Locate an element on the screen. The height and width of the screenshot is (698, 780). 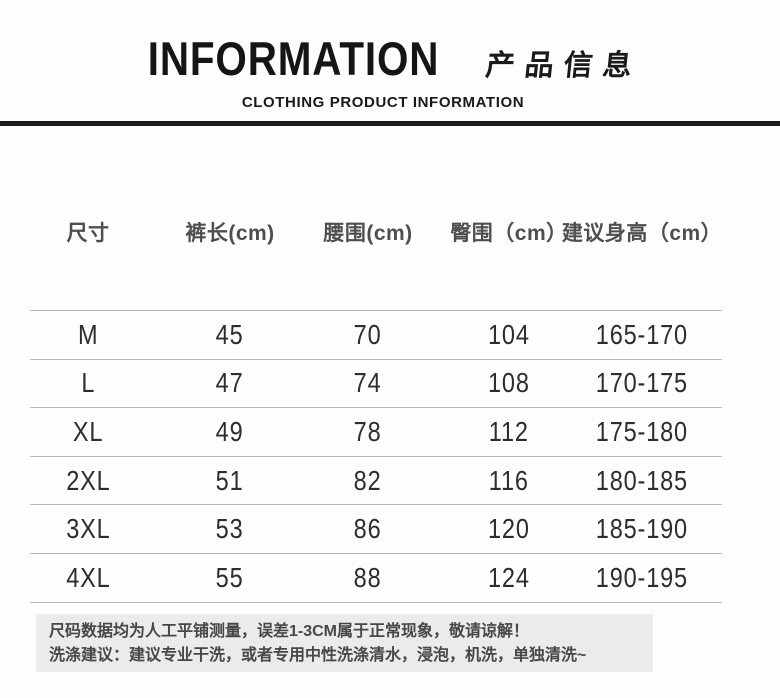
table-row: M 45 70 104 165-170 is located at coordinates (376, 334).